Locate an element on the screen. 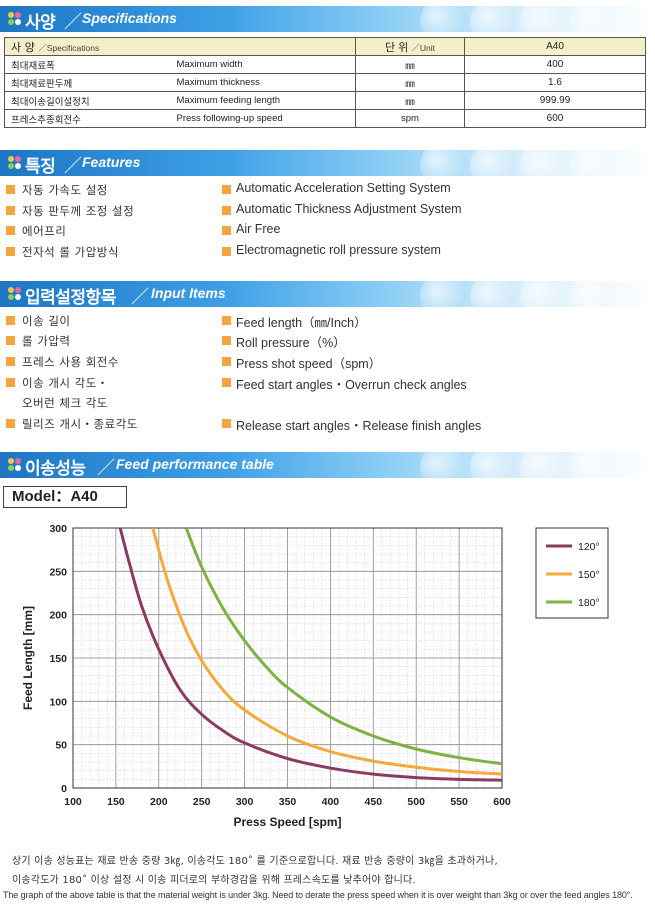 The image size is (655, 911). spec-name-ko: 최대이송길이설정치 is located at coordinates (87, 100).